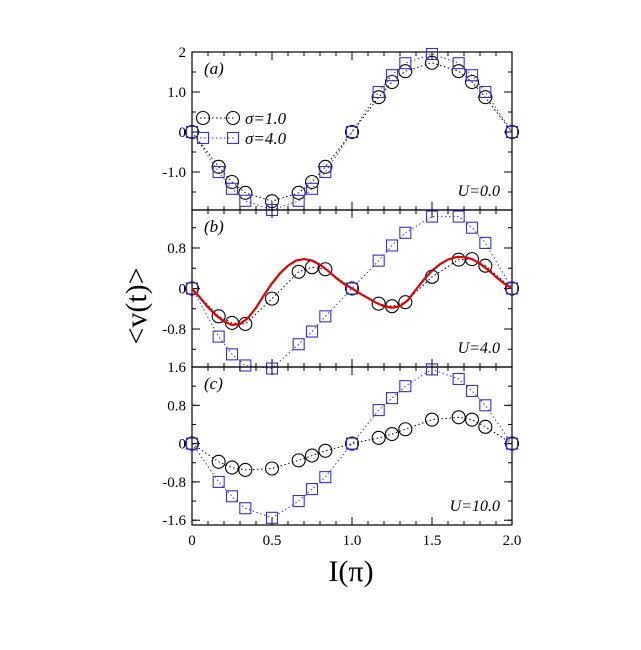 This screenshot has width=641, height=650. Describe the element at coordinates (266, 118) in the screenshot. I see `legend-label: σ=1.0` at that location.